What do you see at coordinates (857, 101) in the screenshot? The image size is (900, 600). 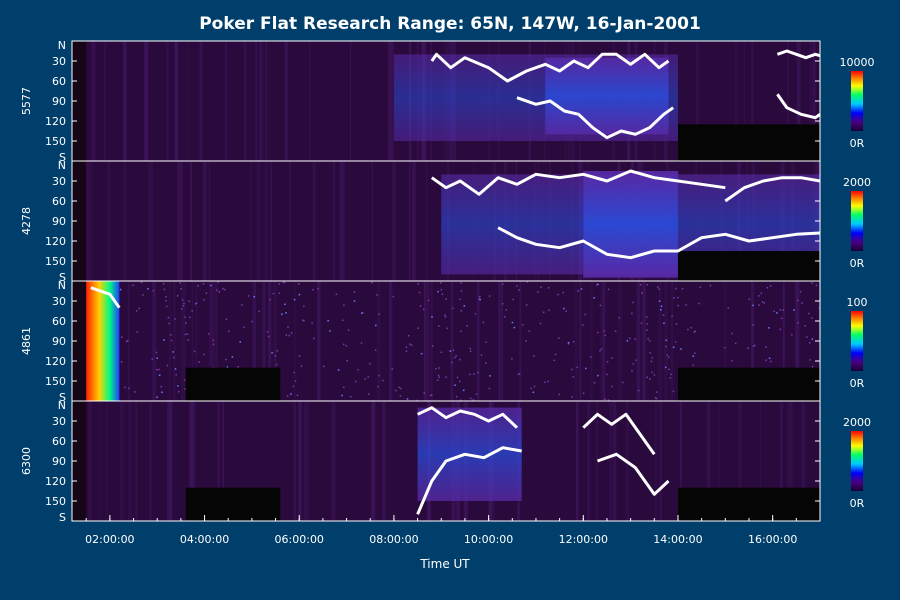 I see `colorbar` at bounding box center [857, 101].